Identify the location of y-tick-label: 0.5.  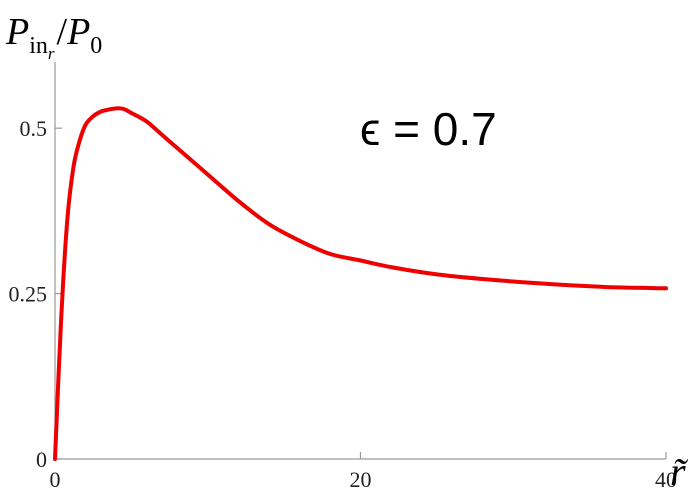
(34, 128).